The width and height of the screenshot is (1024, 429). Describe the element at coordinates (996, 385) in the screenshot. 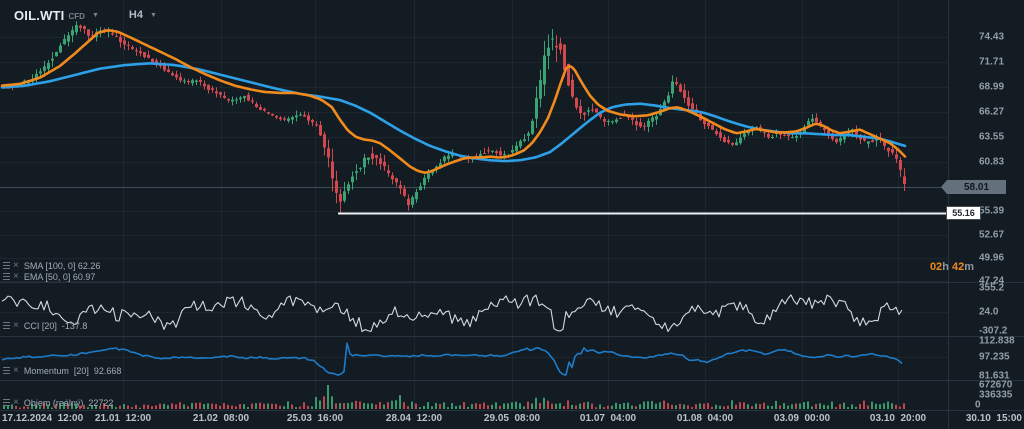

I see `volume-axis-label: 672670` at that location.